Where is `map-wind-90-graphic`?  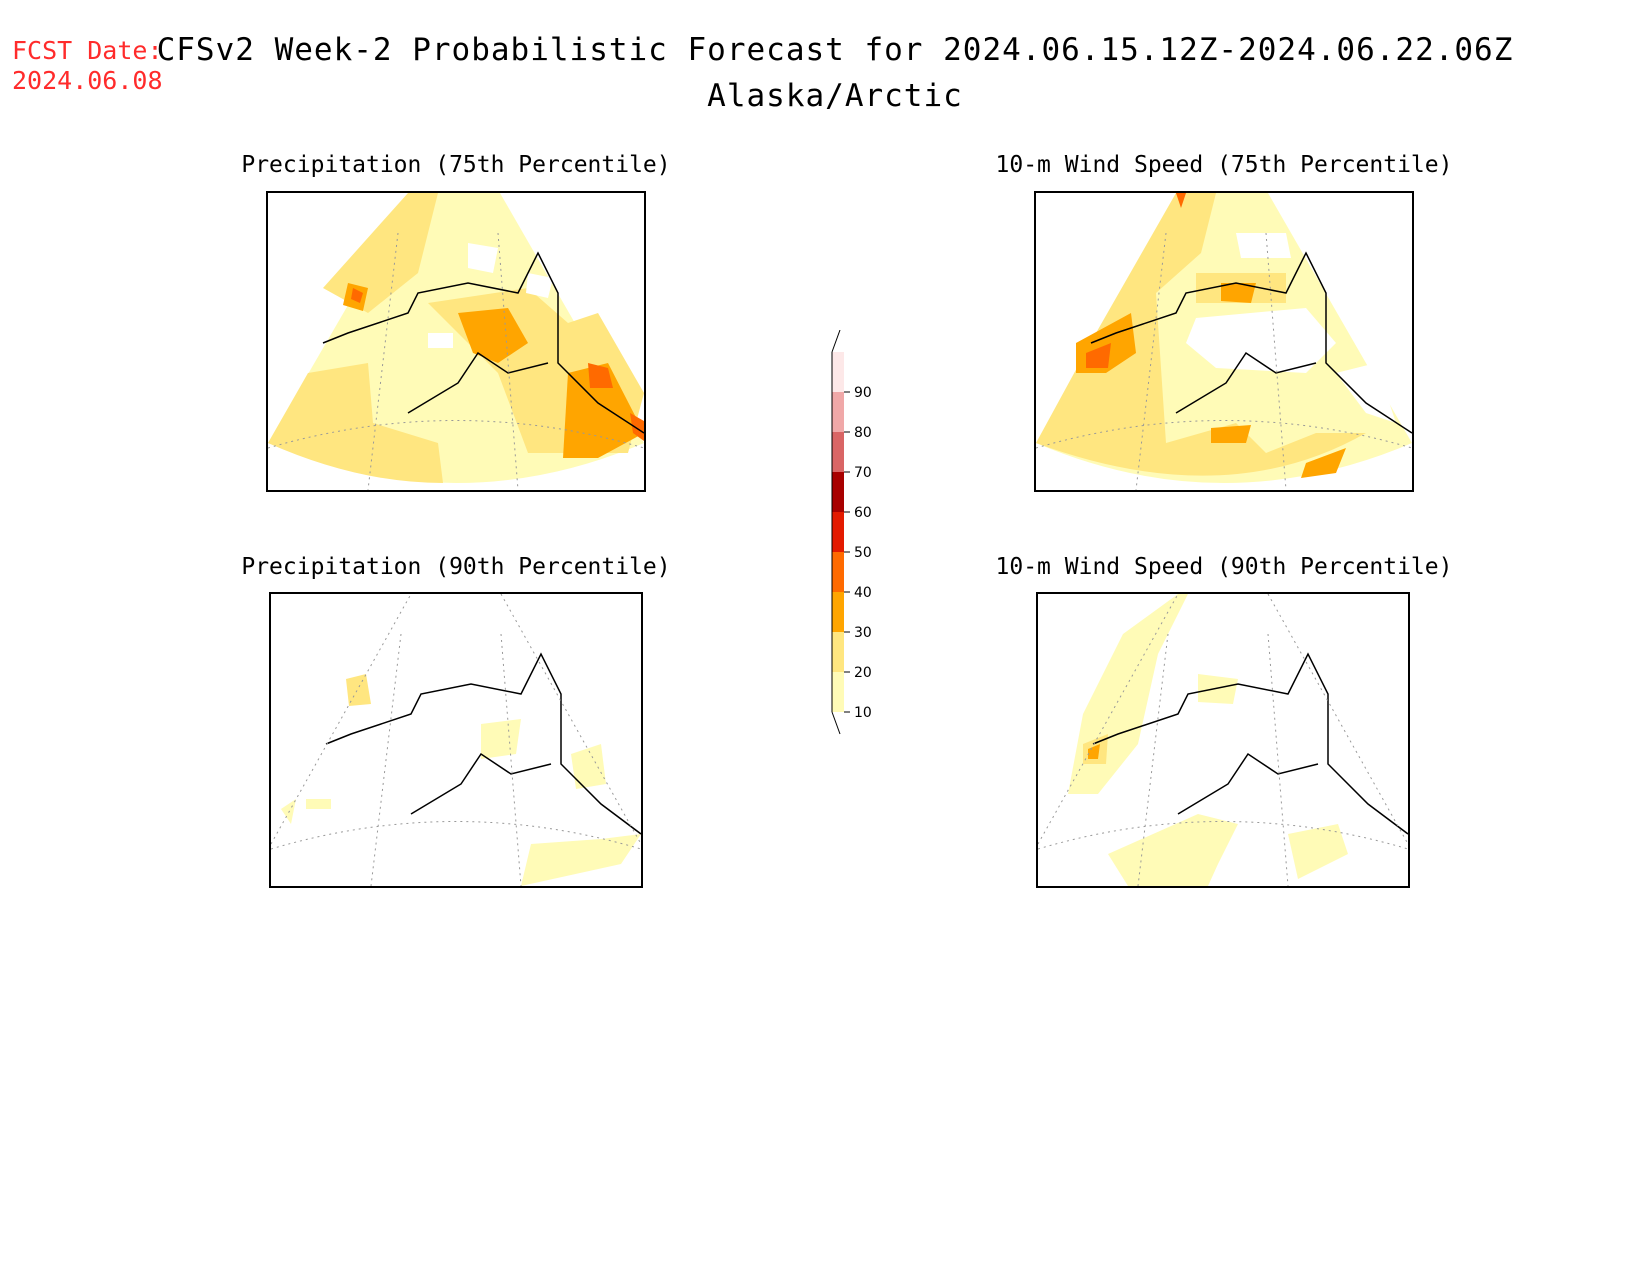 map-wind-90-graphic is located at coordinates (1223, 740).